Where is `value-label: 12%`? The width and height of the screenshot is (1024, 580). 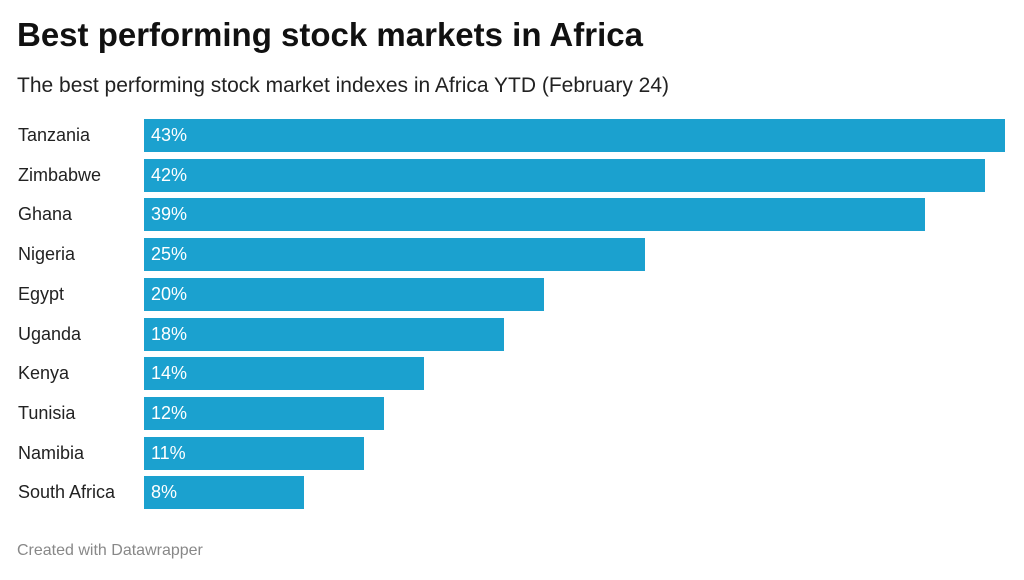
value-label: 12% is located at coordinates (169, 412).